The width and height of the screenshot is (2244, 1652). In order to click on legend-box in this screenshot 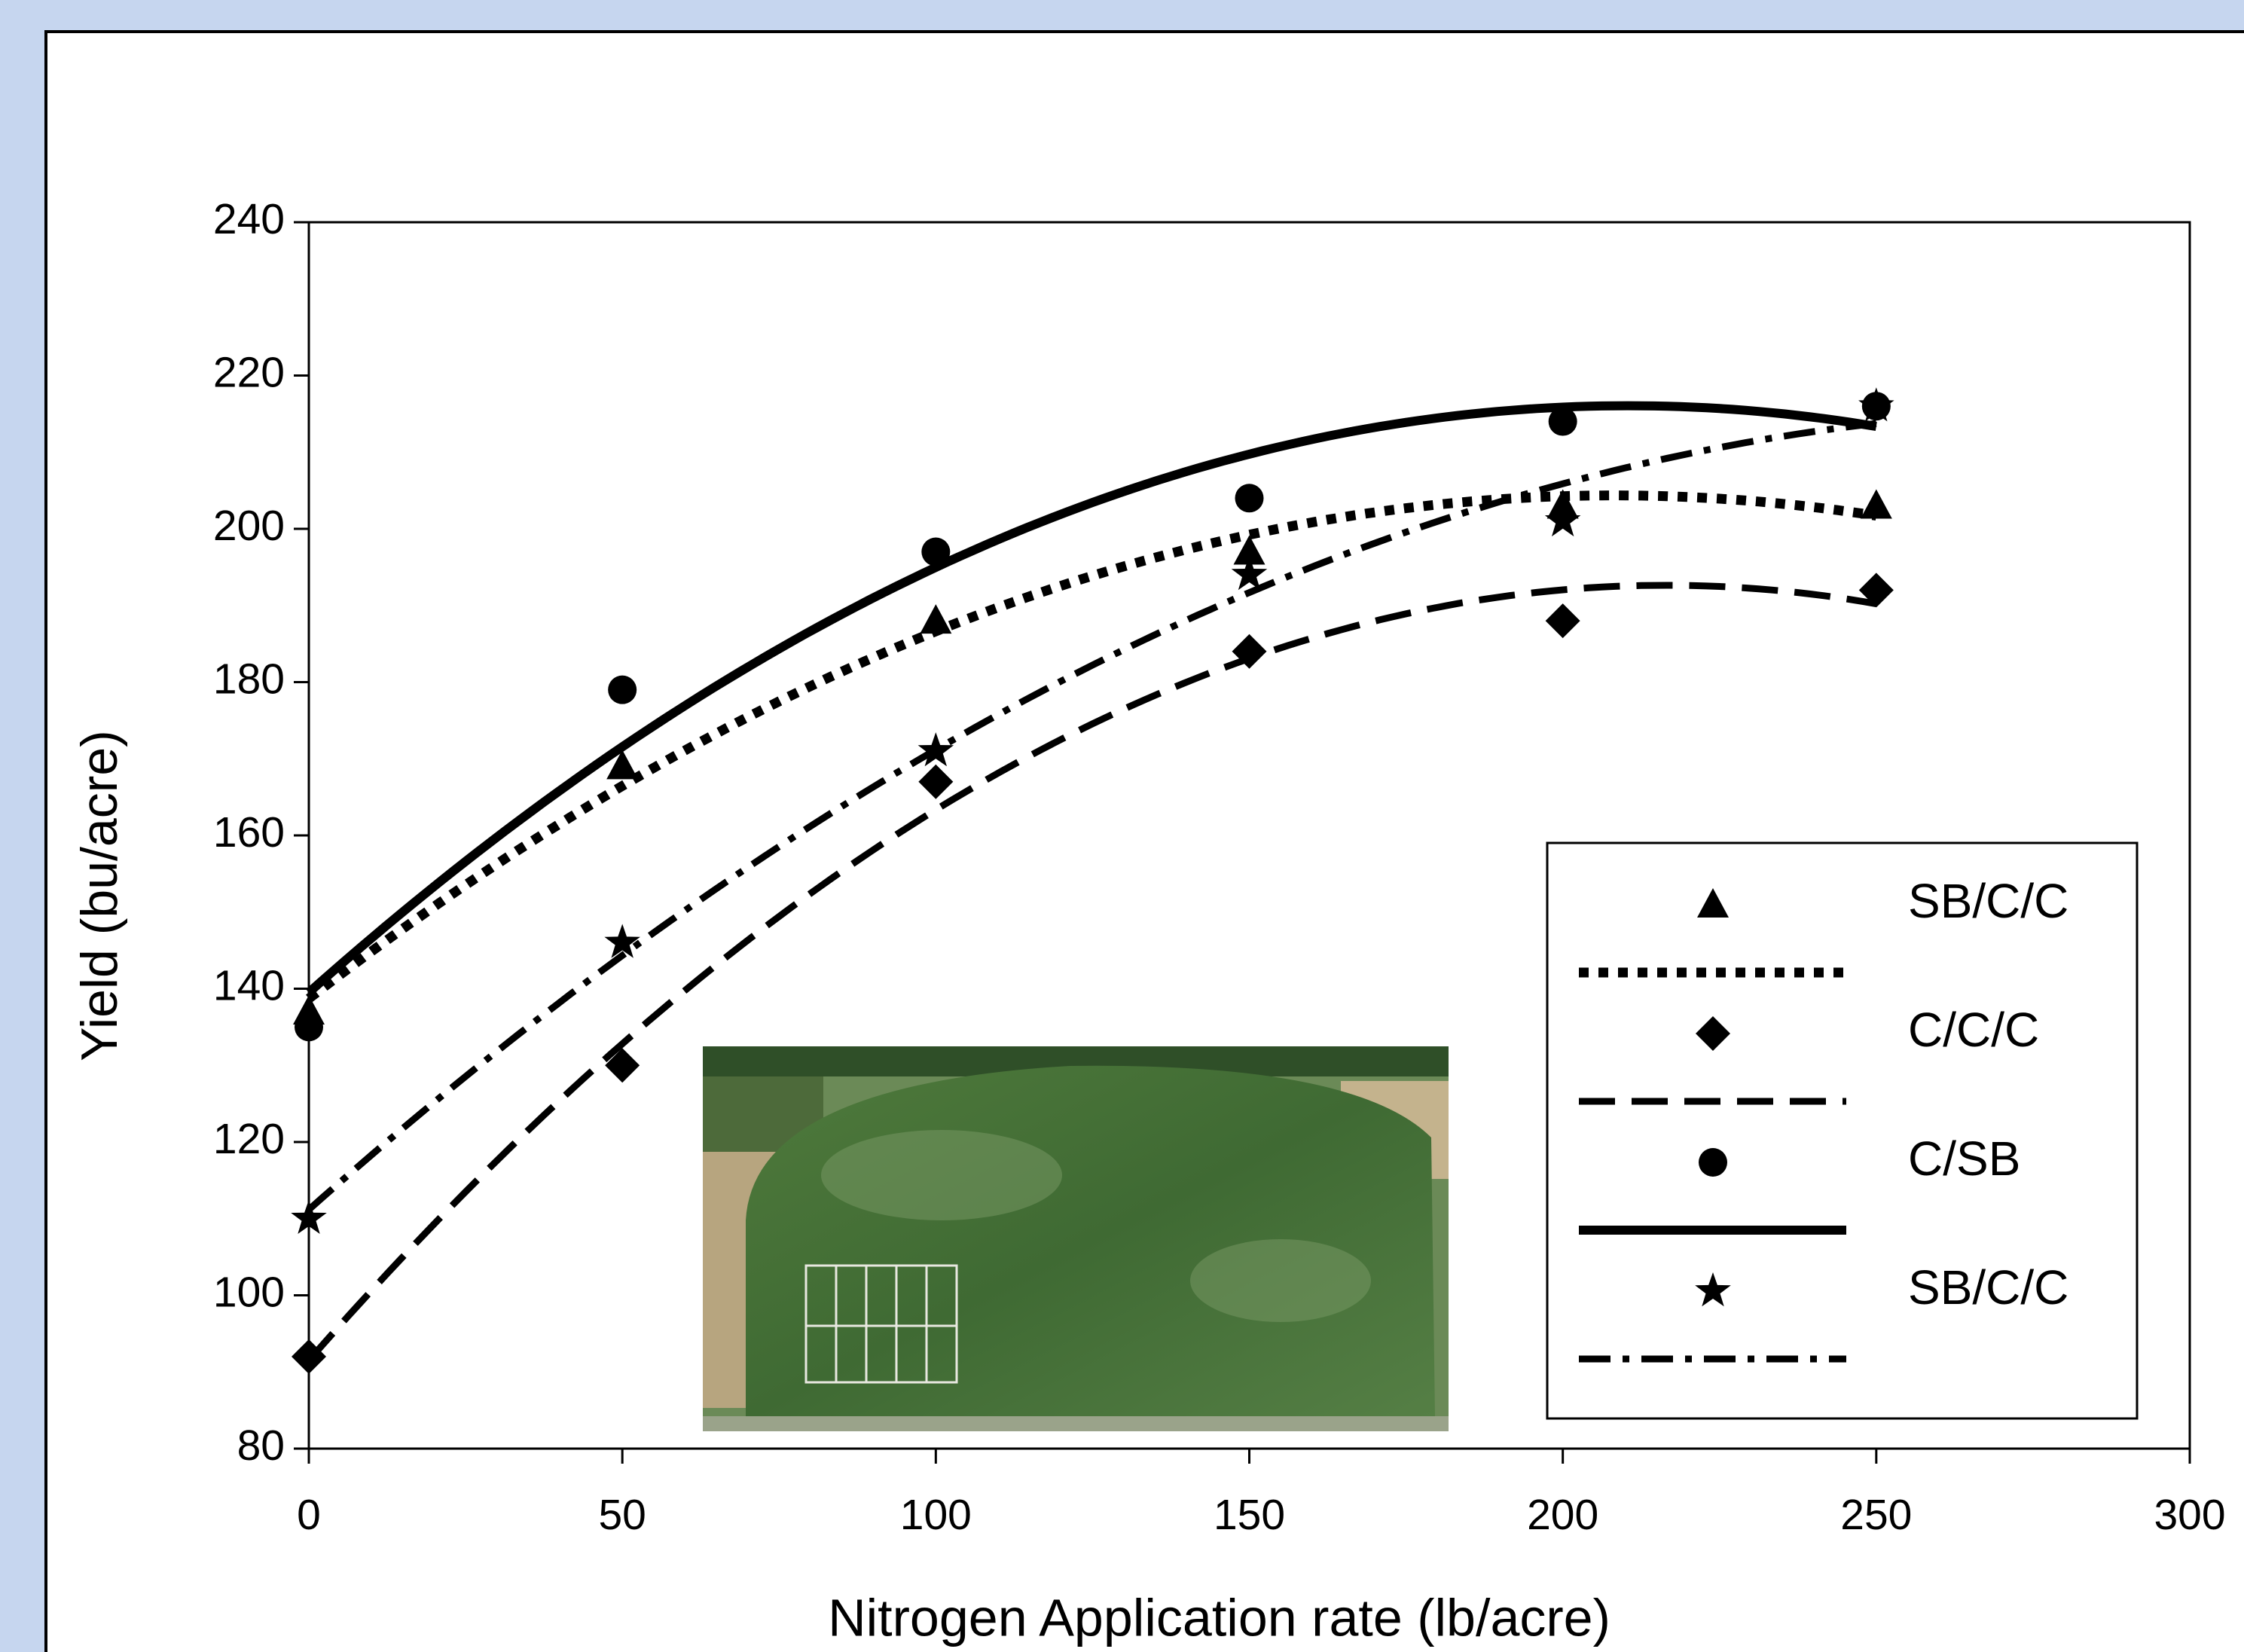, I will do `click(1843, 1130)`.